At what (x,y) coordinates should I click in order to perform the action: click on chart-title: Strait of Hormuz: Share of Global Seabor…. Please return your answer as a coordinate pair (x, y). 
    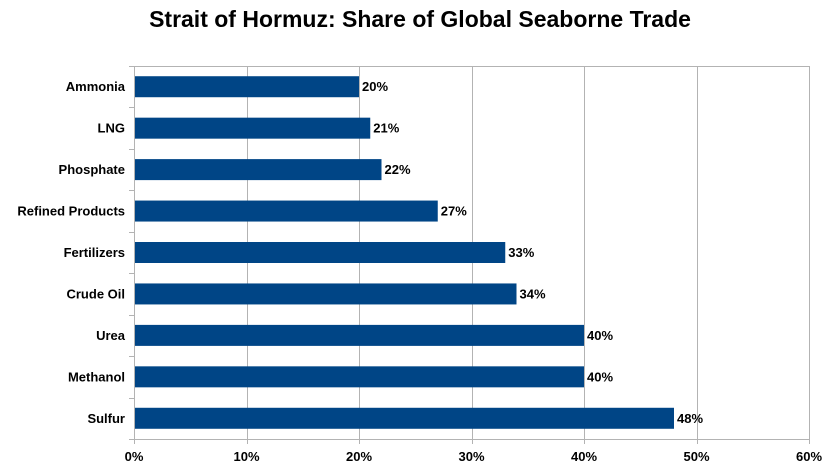
    Looking at the image, I should click on (420, 19).